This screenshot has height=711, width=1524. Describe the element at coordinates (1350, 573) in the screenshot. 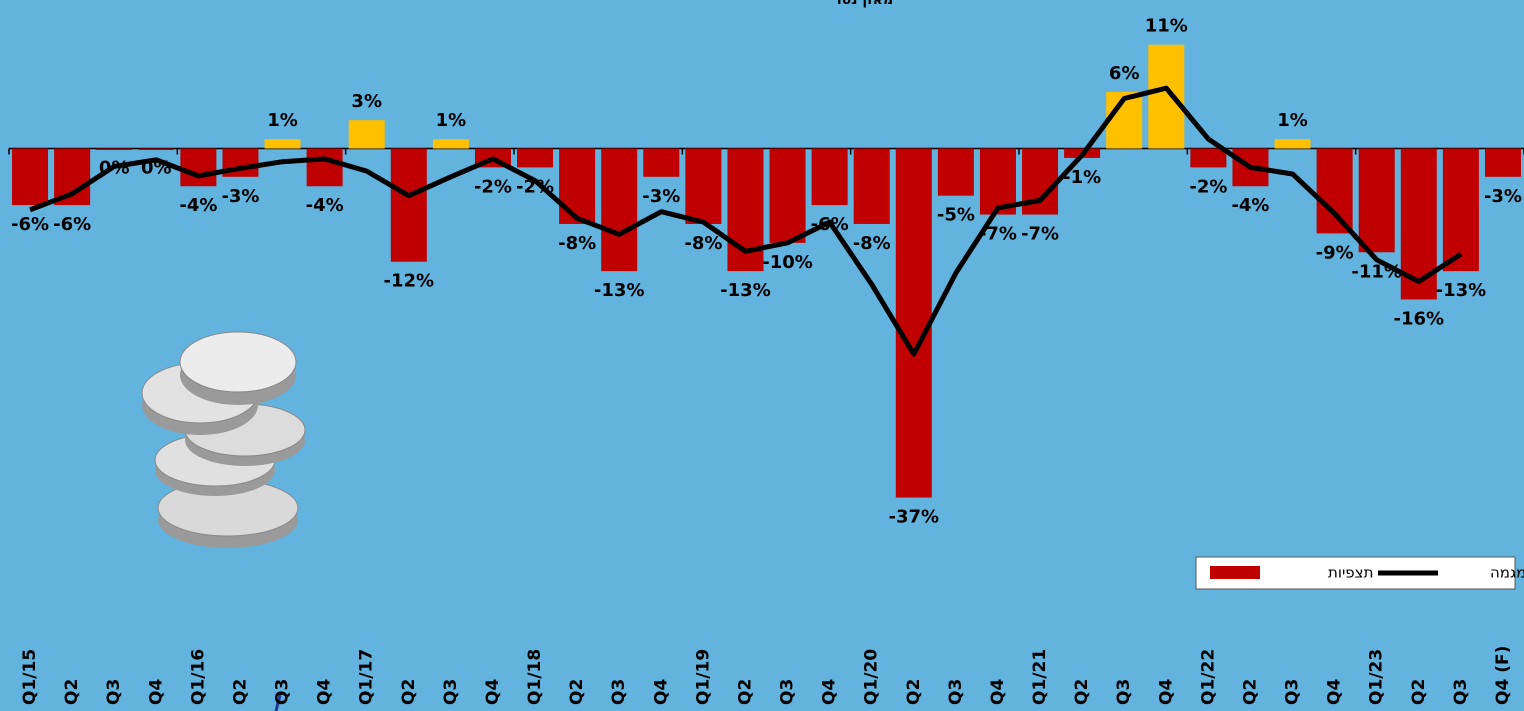

I see `legend-label: תצפיות` at that location.